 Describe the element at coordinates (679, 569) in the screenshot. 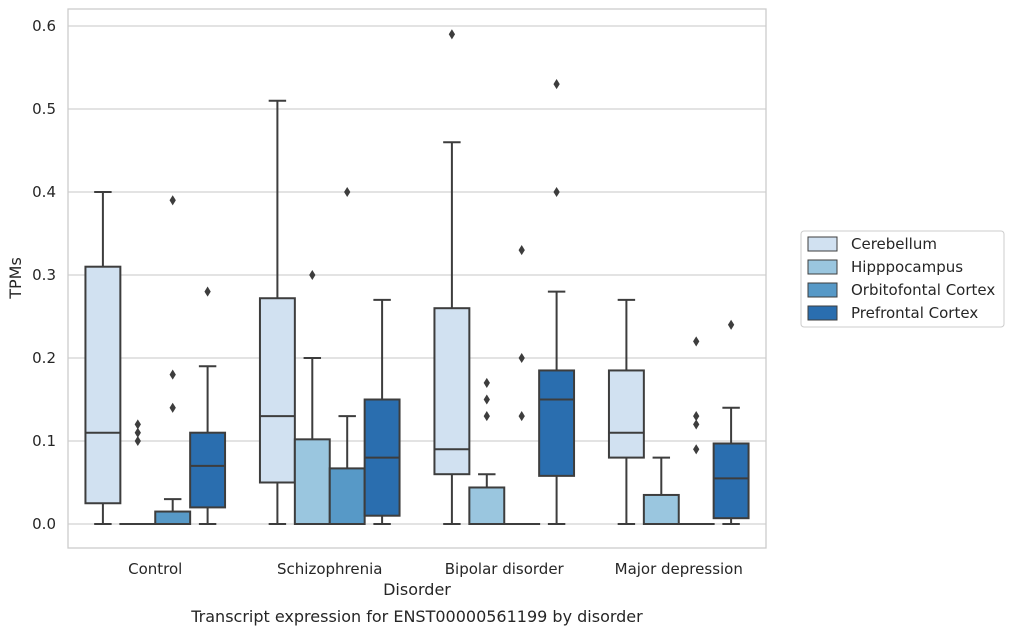

I see `x-tick-label: Major depression` at that location.